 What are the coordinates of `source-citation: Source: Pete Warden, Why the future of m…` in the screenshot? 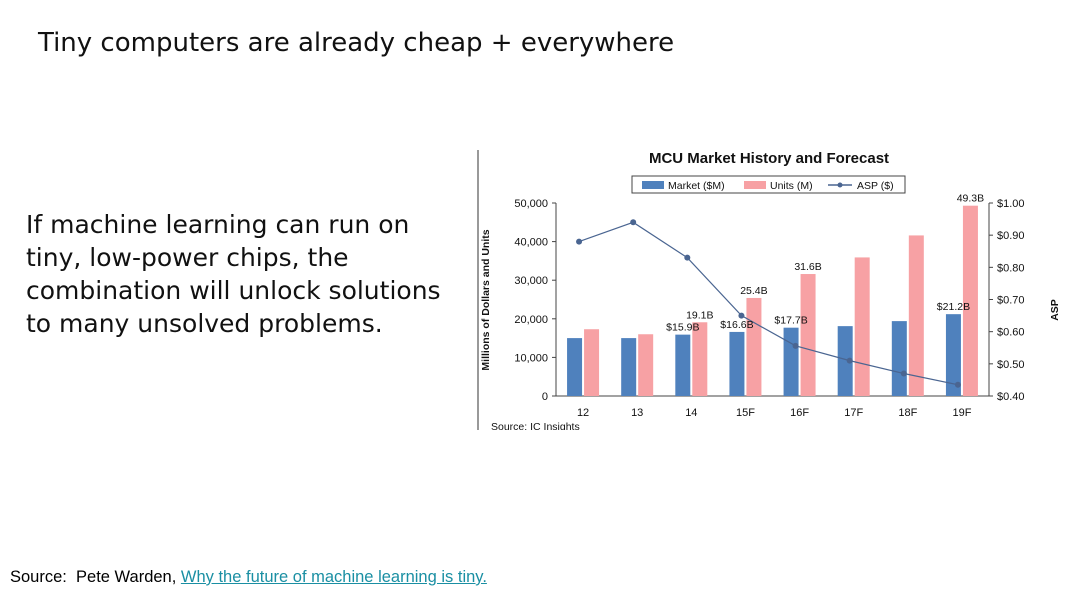 It's located at (248, 577).